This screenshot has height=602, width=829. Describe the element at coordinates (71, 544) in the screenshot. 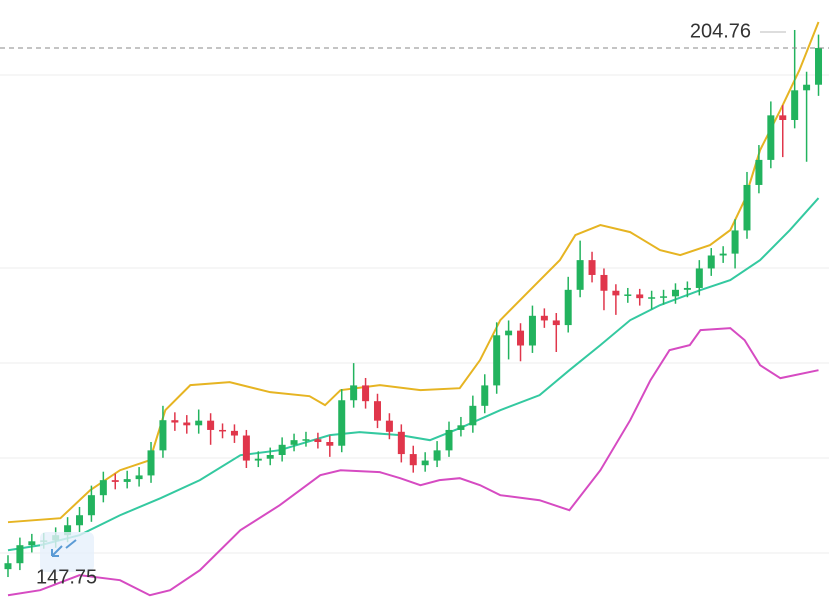

I see `low-marker-arrow-tail` at that location.